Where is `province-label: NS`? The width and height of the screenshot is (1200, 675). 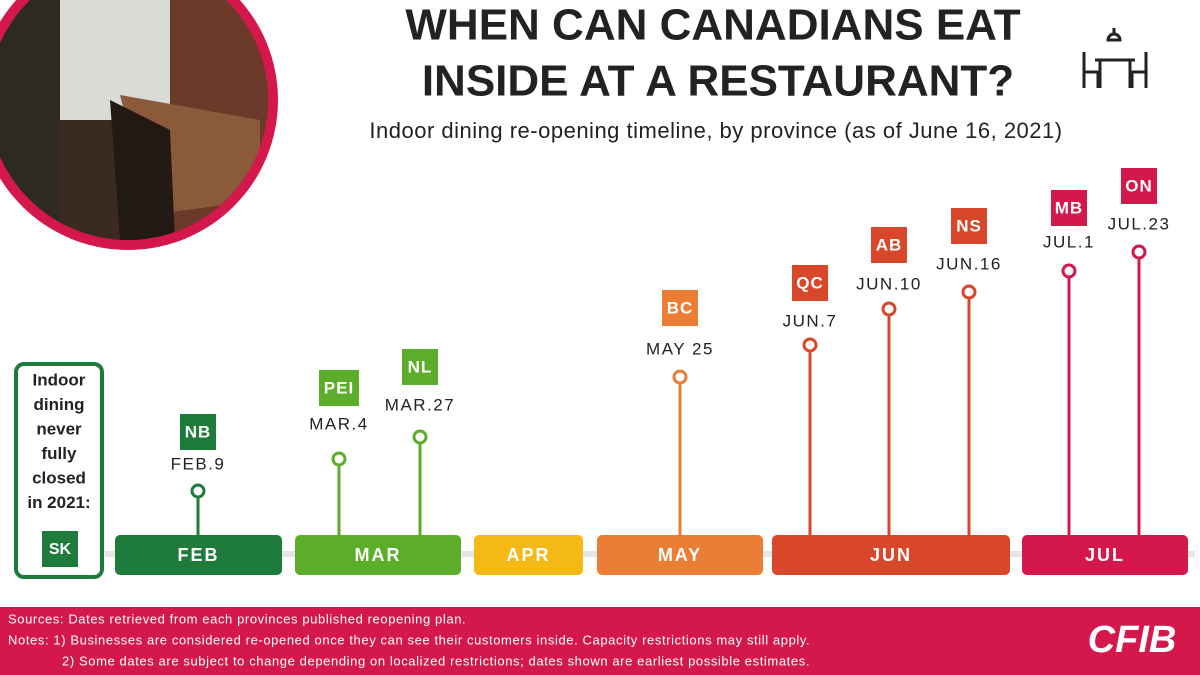
province-label: NS is located at coordinates (969, 225).